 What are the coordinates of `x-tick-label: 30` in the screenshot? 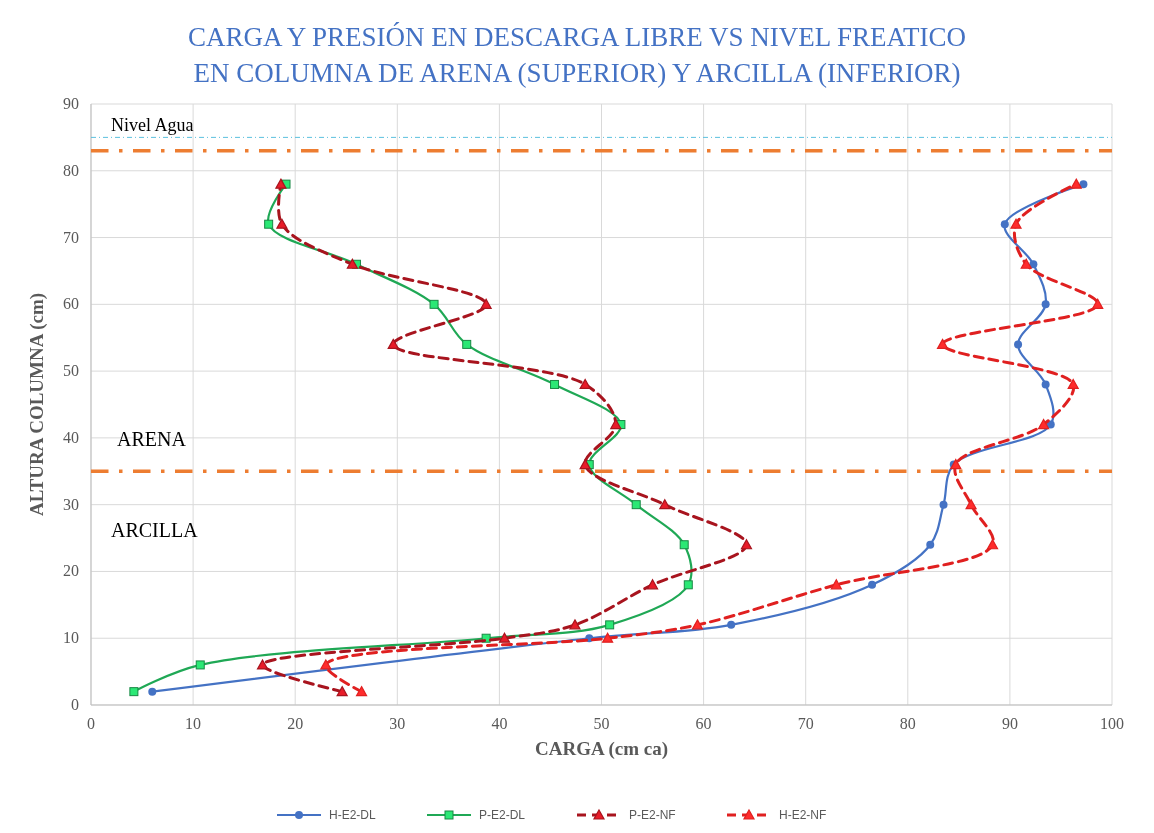 It's located at (397, 723).